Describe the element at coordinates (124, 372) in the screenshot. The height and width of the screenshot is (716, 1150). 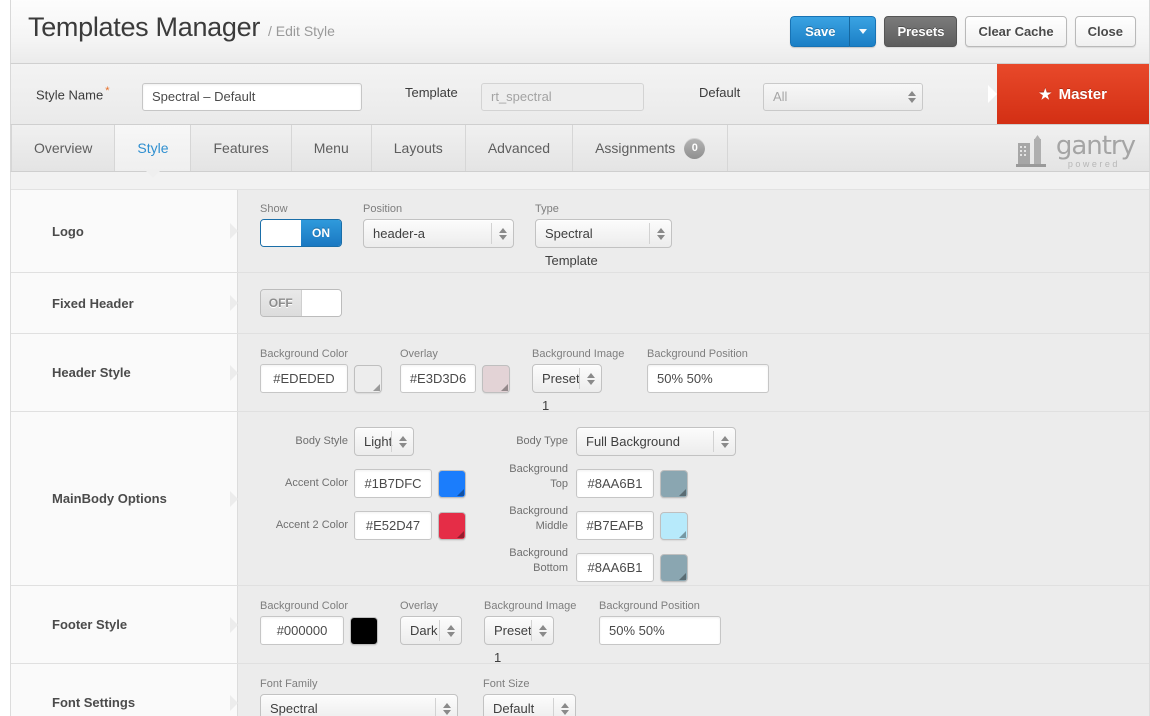
I see `row-header-style-label: Header Style` at that location.